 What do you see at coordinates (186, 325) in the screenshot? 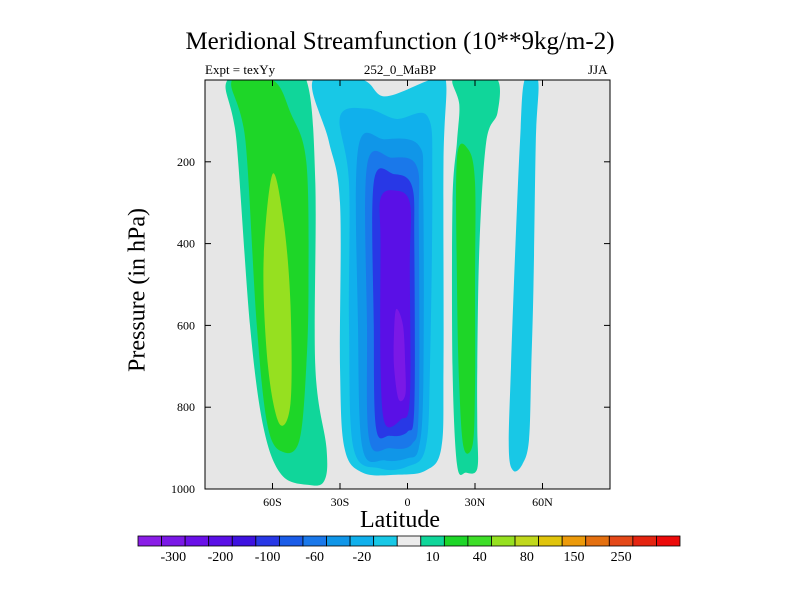
I see `y-tick-label: 600` at bounding box center [186, 325].